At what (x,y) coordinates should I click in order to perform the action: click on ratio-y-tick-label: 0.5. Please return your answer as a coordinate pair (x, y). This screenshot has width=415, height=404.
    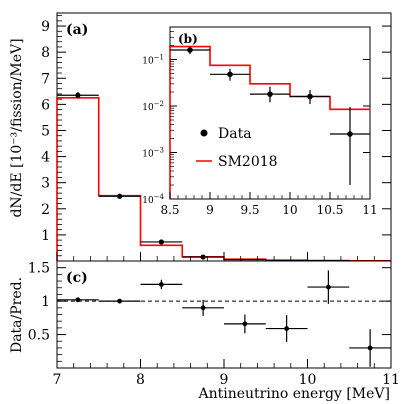
    Looking at the image, I should click on (39, 336).